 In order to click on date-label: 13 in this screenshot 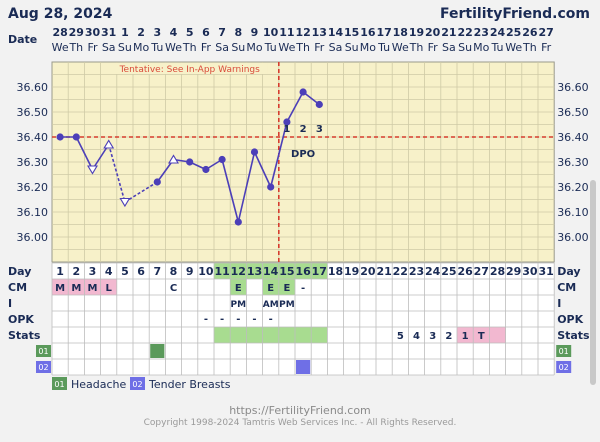, I will do `click(319, 32)`.